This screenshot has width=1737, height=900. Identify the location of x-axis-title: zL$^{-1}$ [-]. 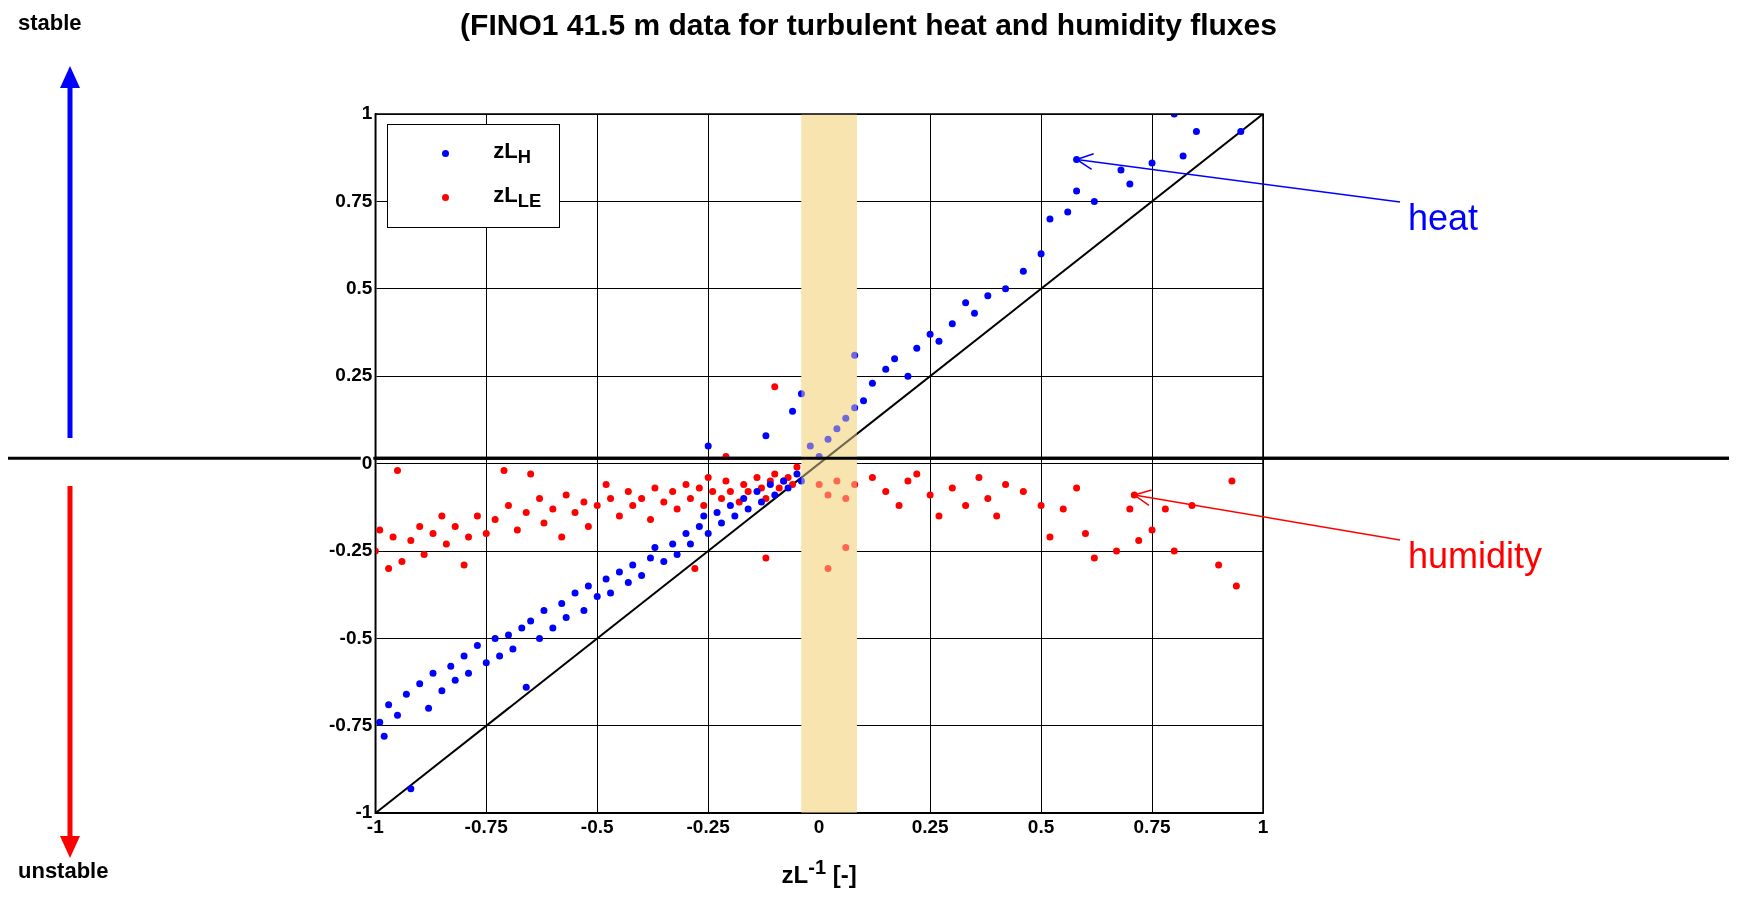
(819, 872).